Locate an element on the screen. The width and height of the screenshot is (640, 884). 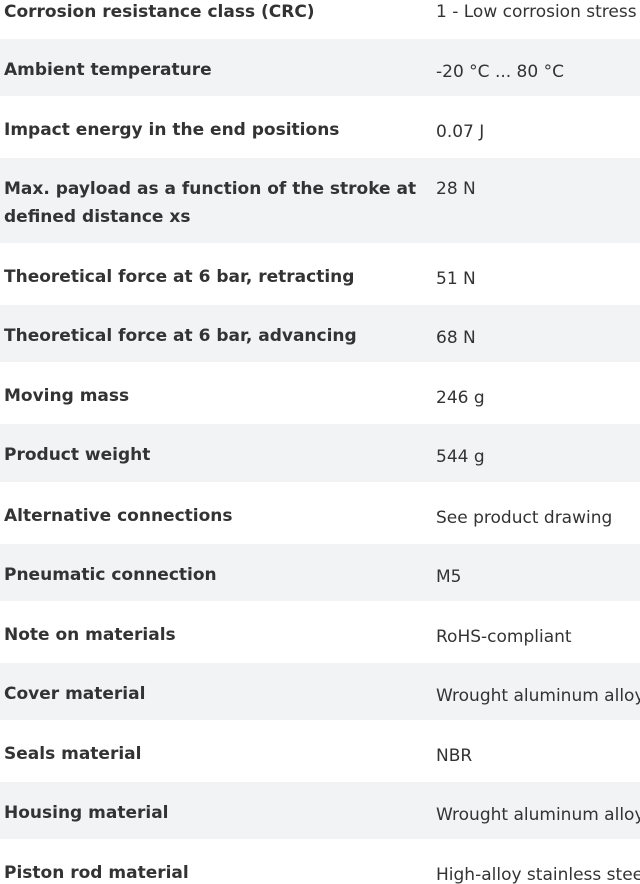
spec-label: Housing material is located at coordinates (86, 813).